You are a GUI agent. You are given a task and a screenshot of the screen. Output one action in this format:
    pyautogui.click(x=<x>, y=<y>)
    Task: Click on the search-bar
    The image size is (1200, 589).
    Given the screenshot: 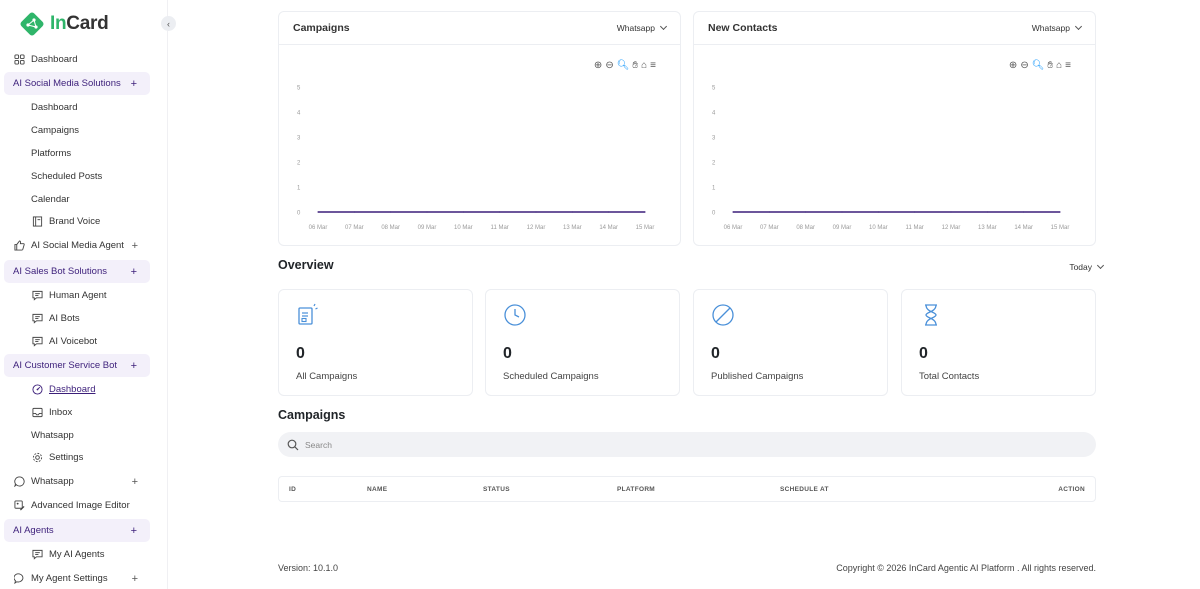 What is the action you would take?
    pyautogui.click(x=687, y=444)
    